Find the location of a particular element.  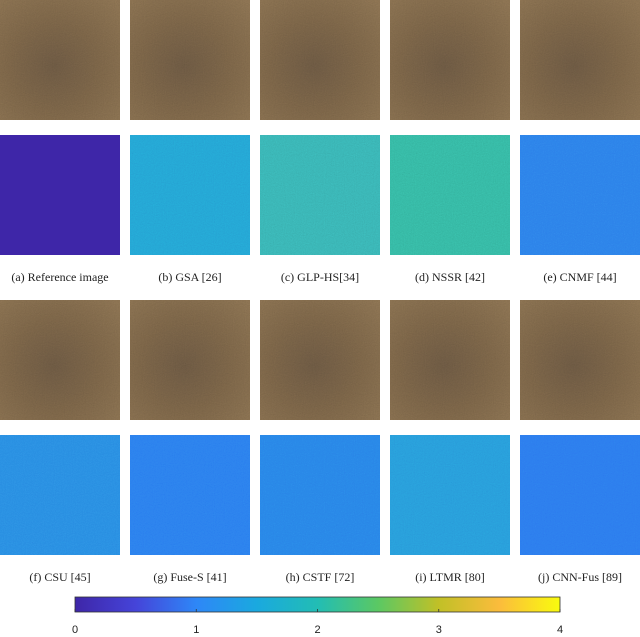

panel: (j) CNN-Fus [89] is located at coordinates (580, 442).